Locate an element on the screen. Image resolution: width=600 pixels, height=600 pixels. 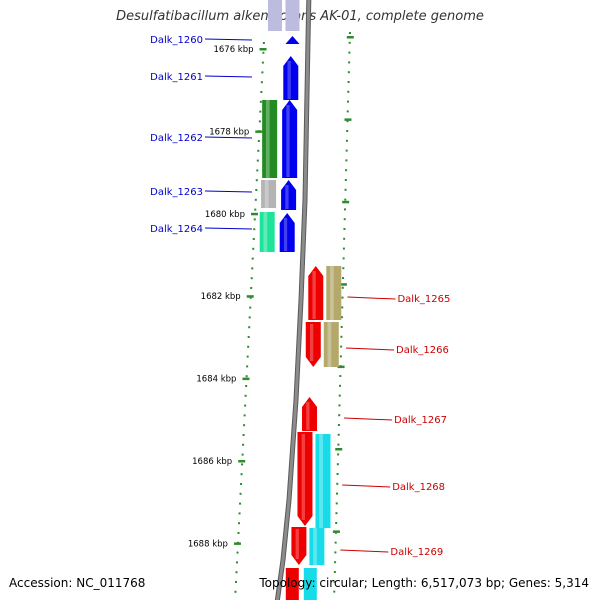
accession-text: Accession: NC_011768 is located at coordinates (77, 583).